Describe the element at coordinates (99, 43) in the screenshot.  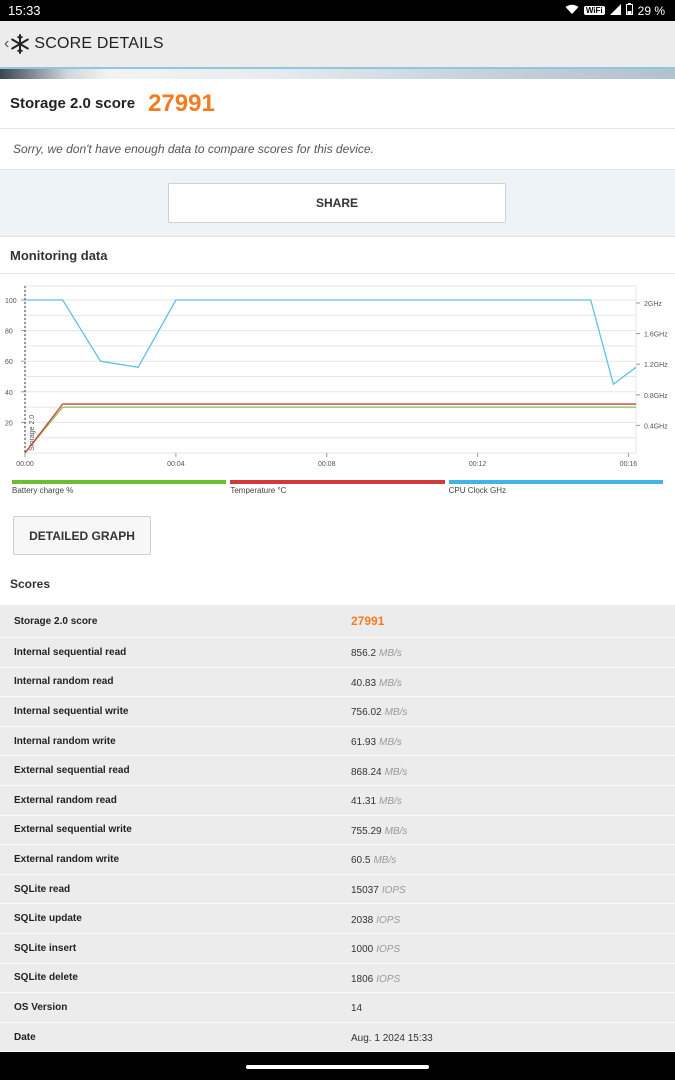
I see `page-title: SCORE DETAILS` at that location.